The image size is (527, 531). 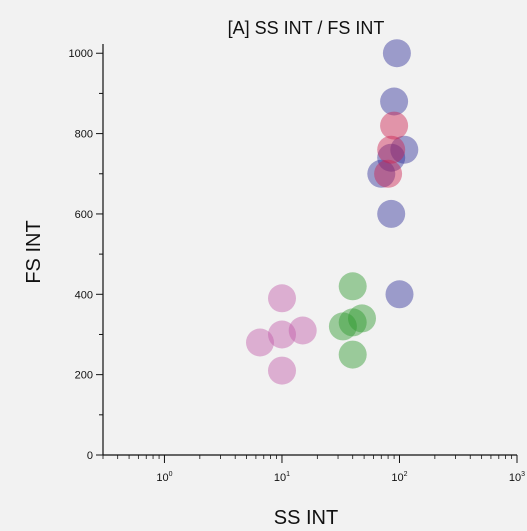 What do you see at coordinates (84, 376) in the screenshot?
I see `y-tick-label: 200` at bounding box center [84, 376].